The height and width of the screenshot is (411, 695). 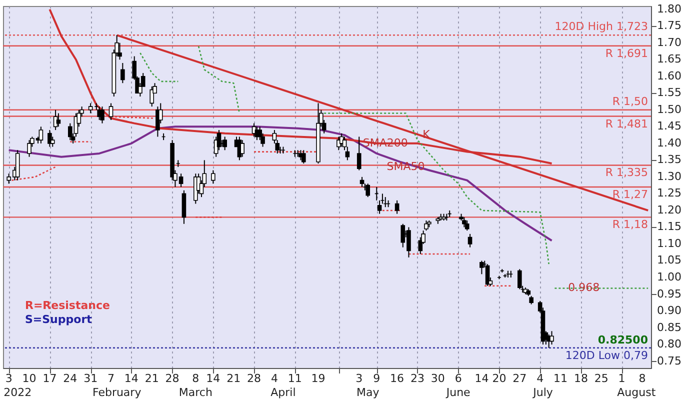 What do you see at coordinates (669, 327) in the screenshot?
I see `y-tick-label: 0.85` at bounding box center [669, 327].